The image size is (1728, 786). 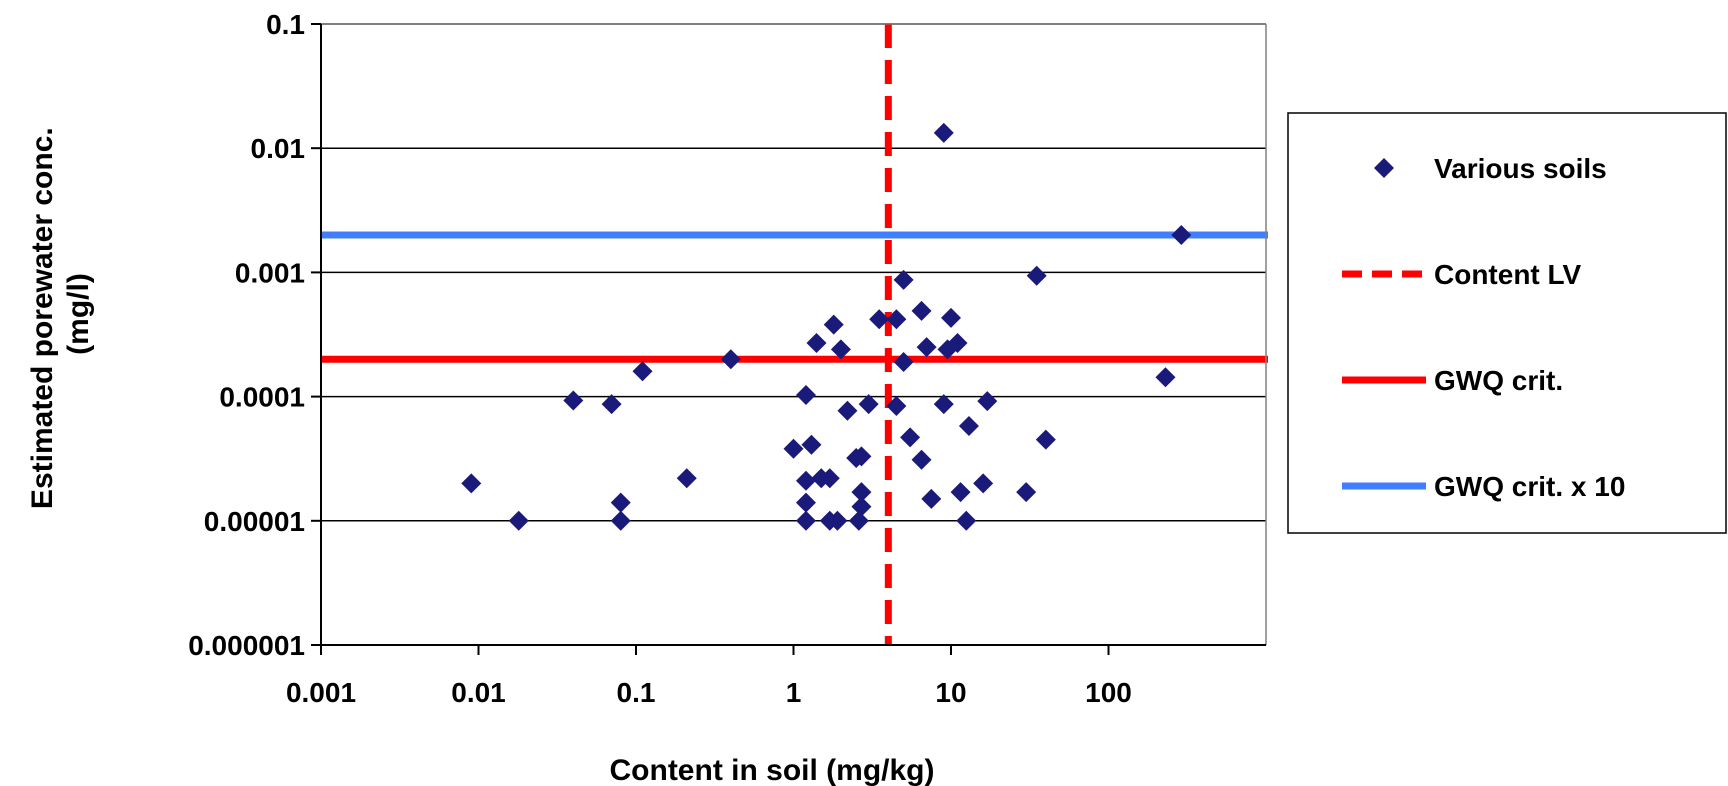 I want to click on x-axis-title: Content in soil (mg/kg), so click(x=772, y=770).